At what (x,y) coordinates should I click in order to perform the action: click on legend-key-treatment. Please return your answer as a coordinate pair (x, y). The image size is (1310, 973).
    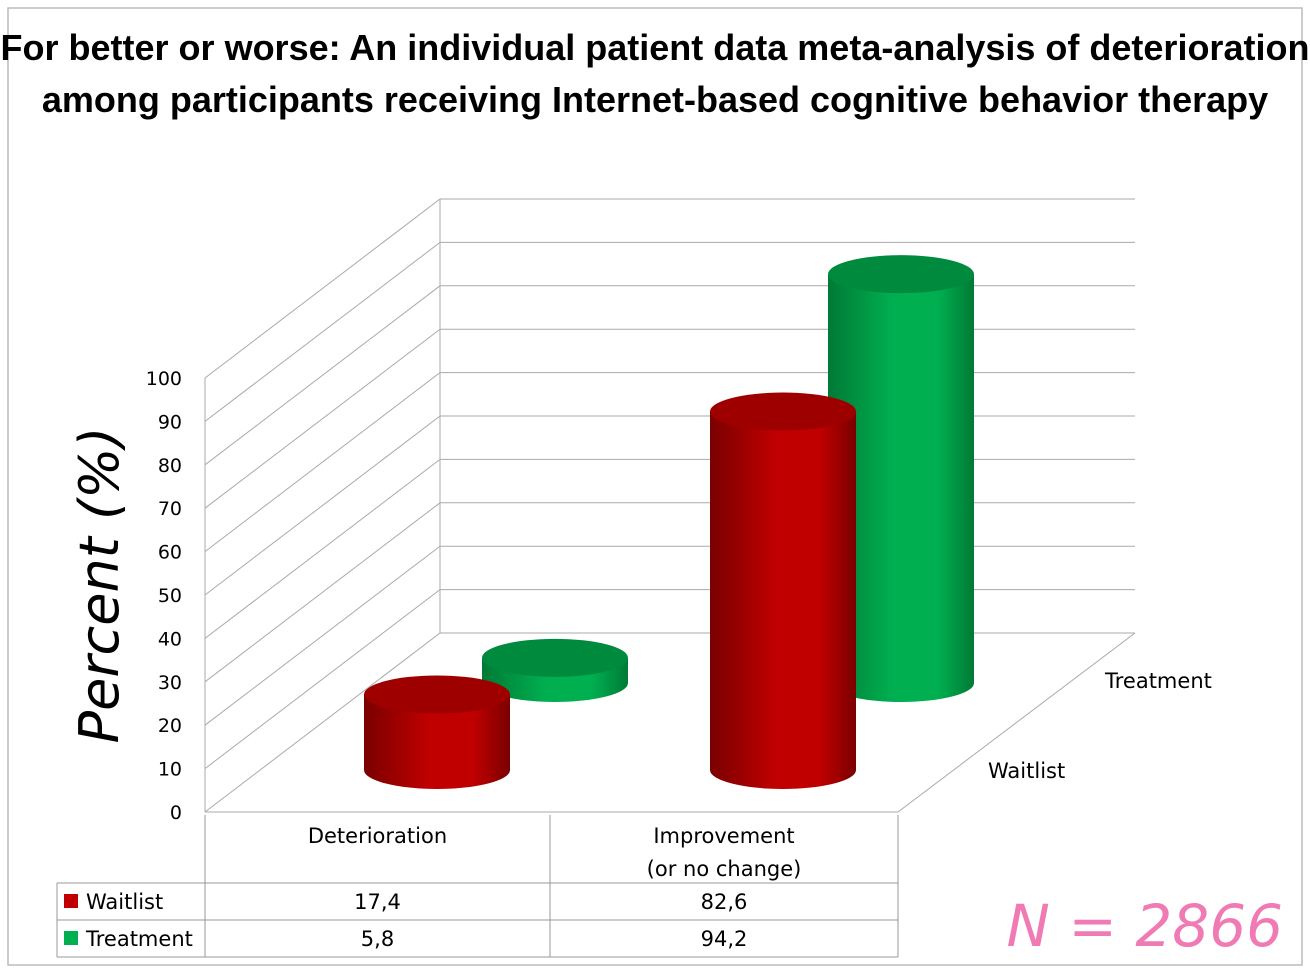
    Looking at the image, I should click on (71, 938).